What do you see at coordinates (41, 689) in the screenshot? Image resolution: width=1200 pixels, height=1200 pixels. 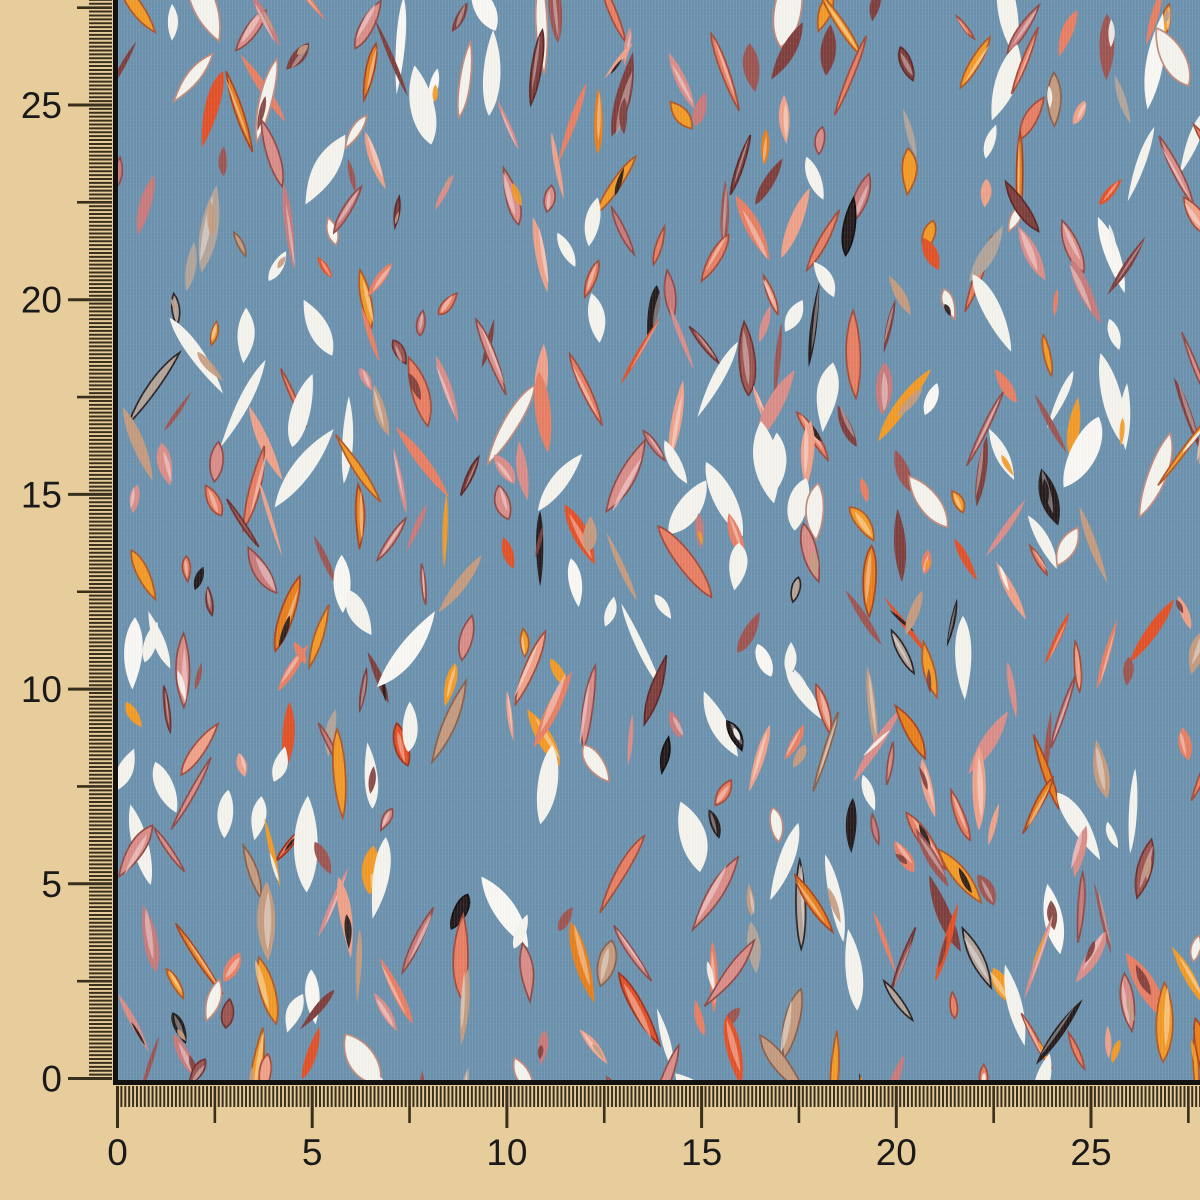 I see `centimeter-label: 10` at bounding box center [41, 689].